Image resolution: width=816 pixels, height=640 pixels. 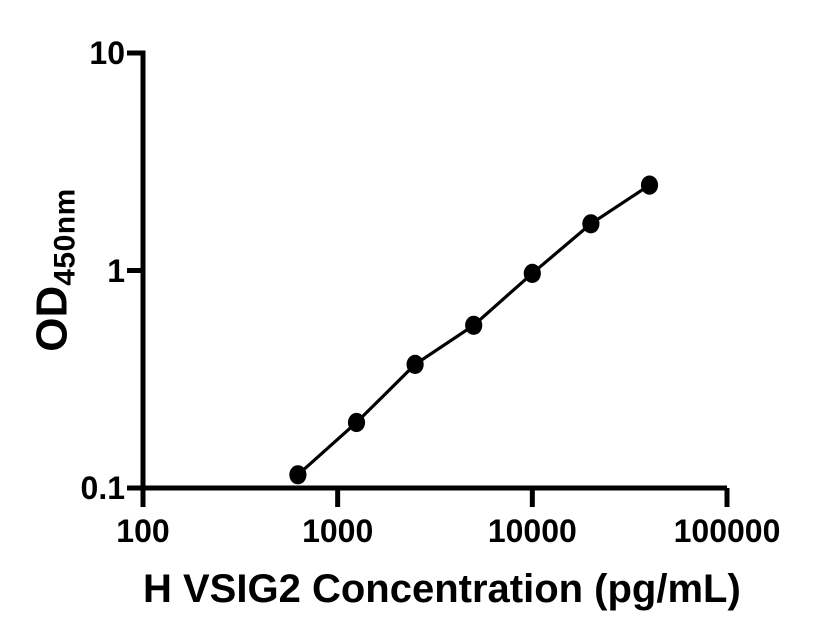 I want to click on x-tick-label: 100, so click(x=143, y=531).